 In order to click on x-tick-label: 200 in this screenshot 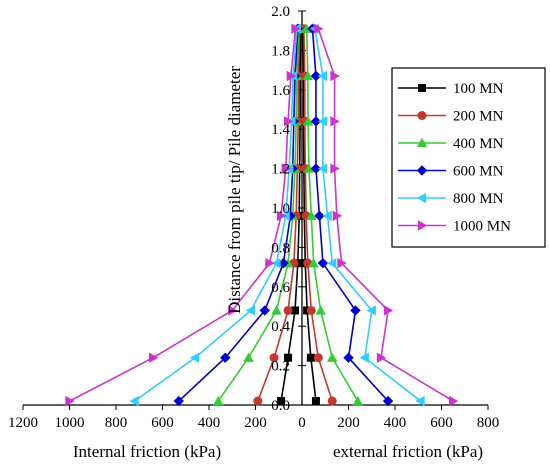, I will do `click(348, 423)`.